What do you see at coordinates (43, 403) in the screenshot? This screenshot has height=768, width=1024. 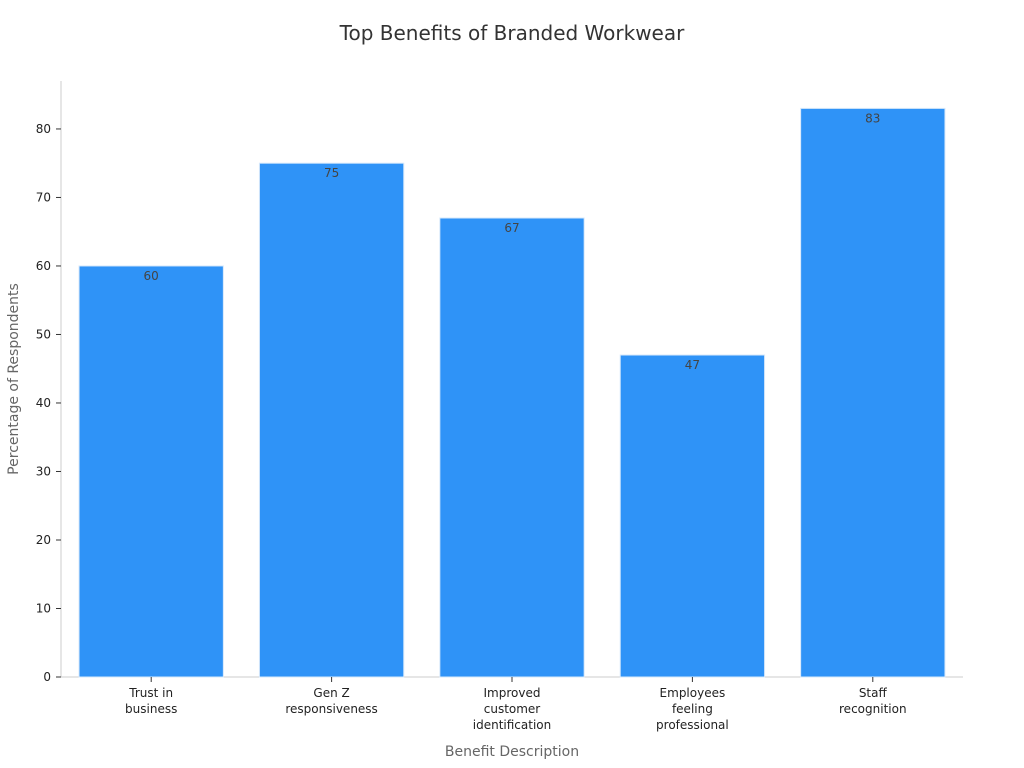 I see `y-tick-label: 40` at bounding box center [43, 403].